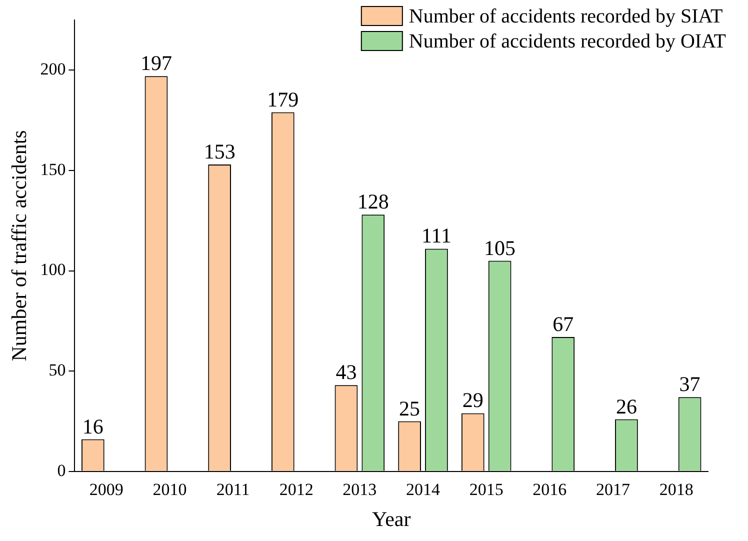  What do you see at coordinates (169, 490) in the screenshot?
I see `x-tick-label: 2010` at bounding box center [169, 490].